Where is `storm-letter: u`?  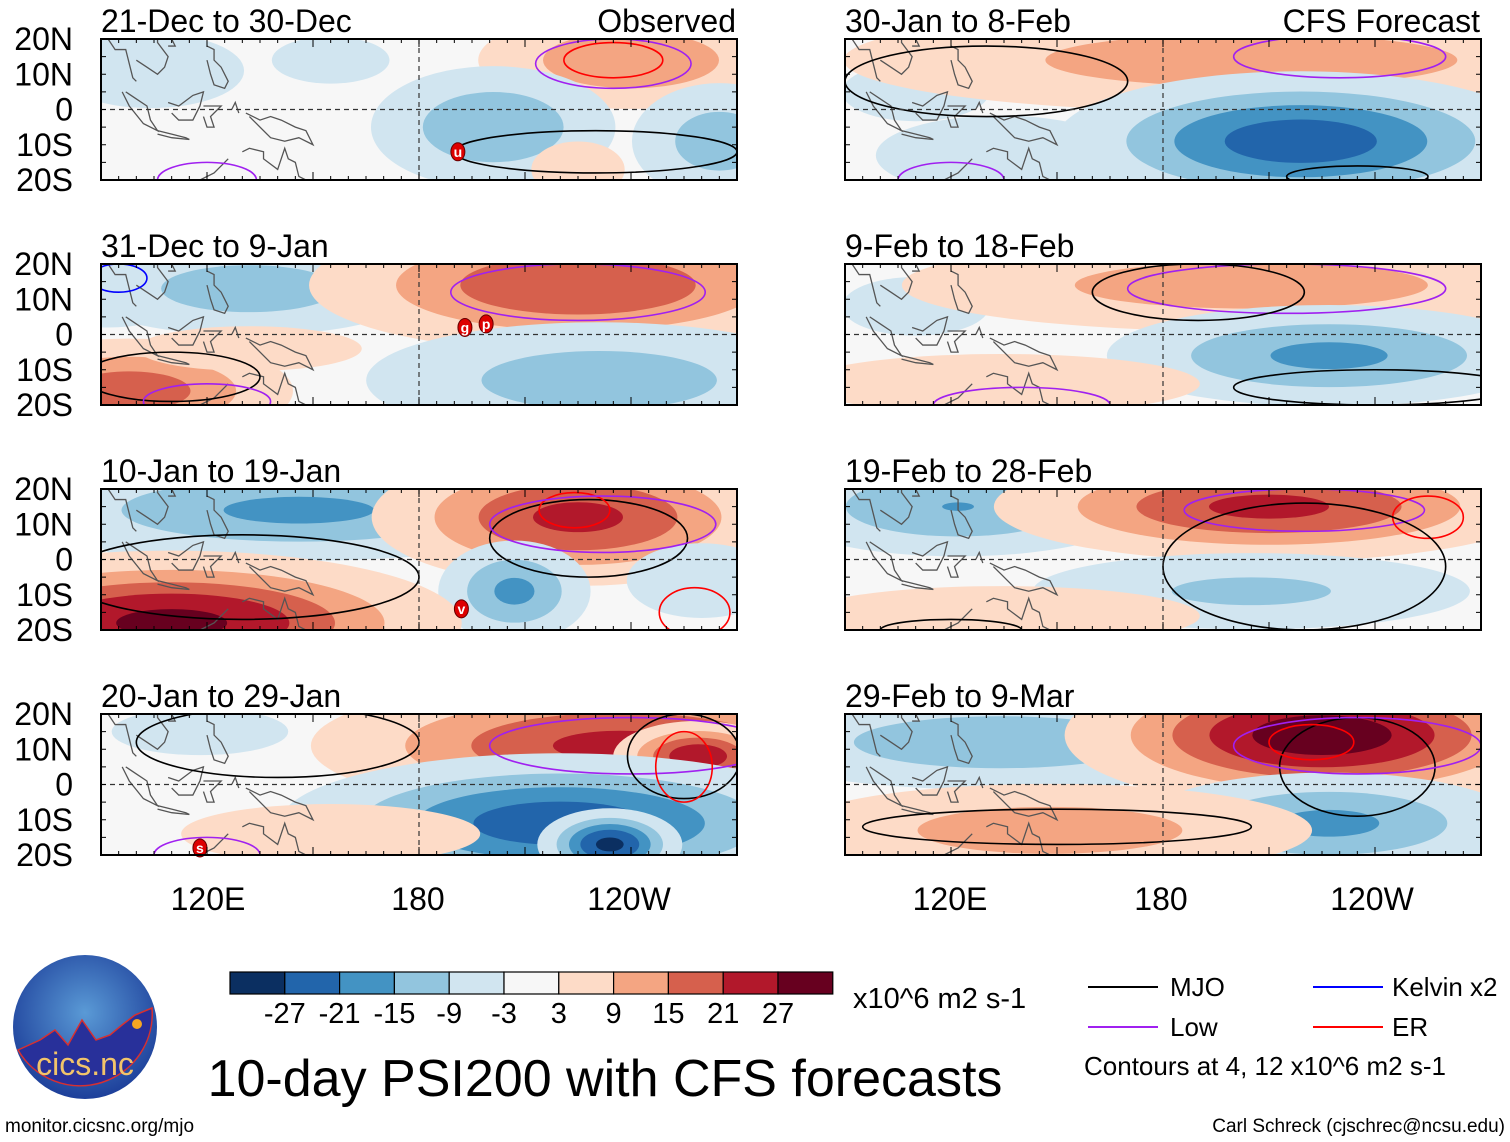
storm-letter: u is located at coordinates (458, 152).